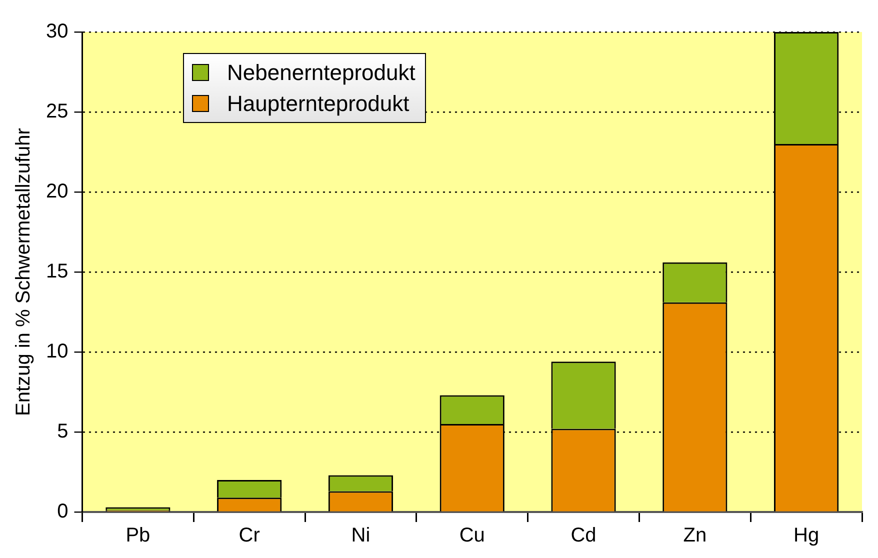 The width and height of the screenshot is (878, 558). What do you see at coordinates (57, 271) in the screenshot?
I see `y-tick-label: 15` at bounding box center [57, 271].